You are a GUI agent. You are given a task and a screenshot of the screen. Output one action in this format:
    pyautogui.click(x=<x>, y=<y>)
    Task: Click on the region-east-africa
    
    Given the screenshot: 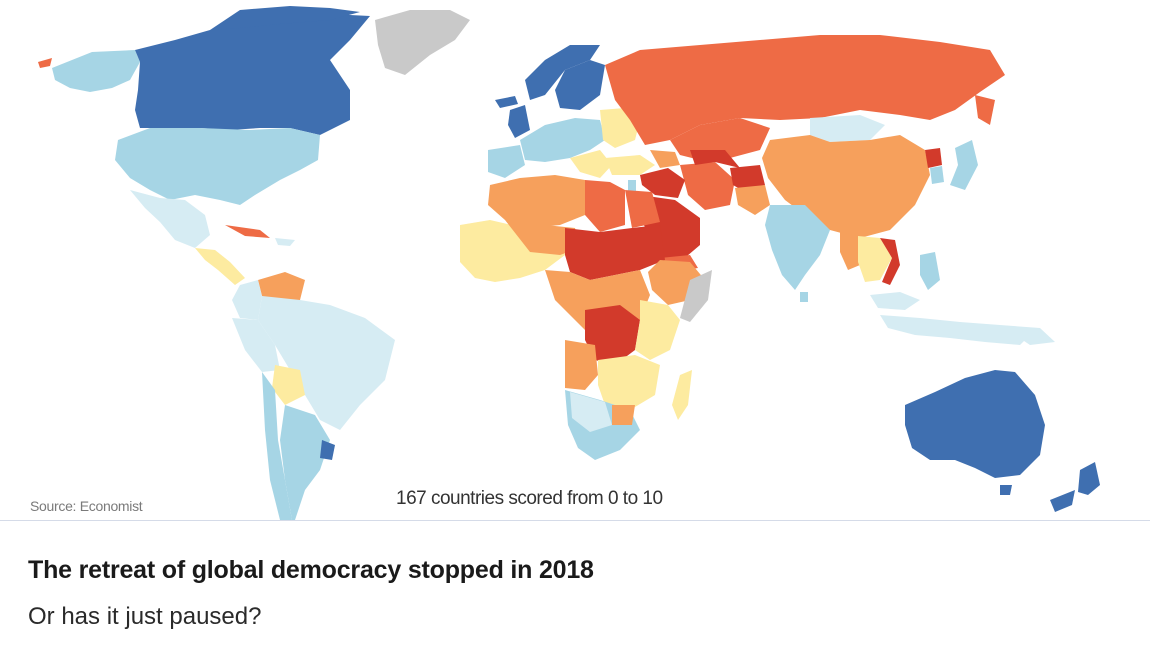 What is the action you would take?
    pyautogui.click(x=657, y=330)
    